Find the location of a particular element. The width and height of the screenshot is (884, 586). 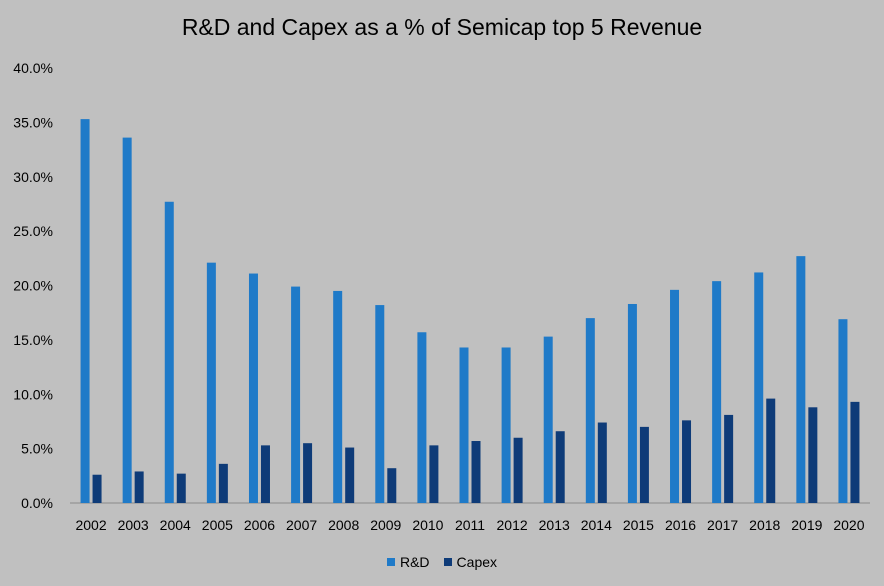

legend-swatch-rd is located at coordinates (390, 562).